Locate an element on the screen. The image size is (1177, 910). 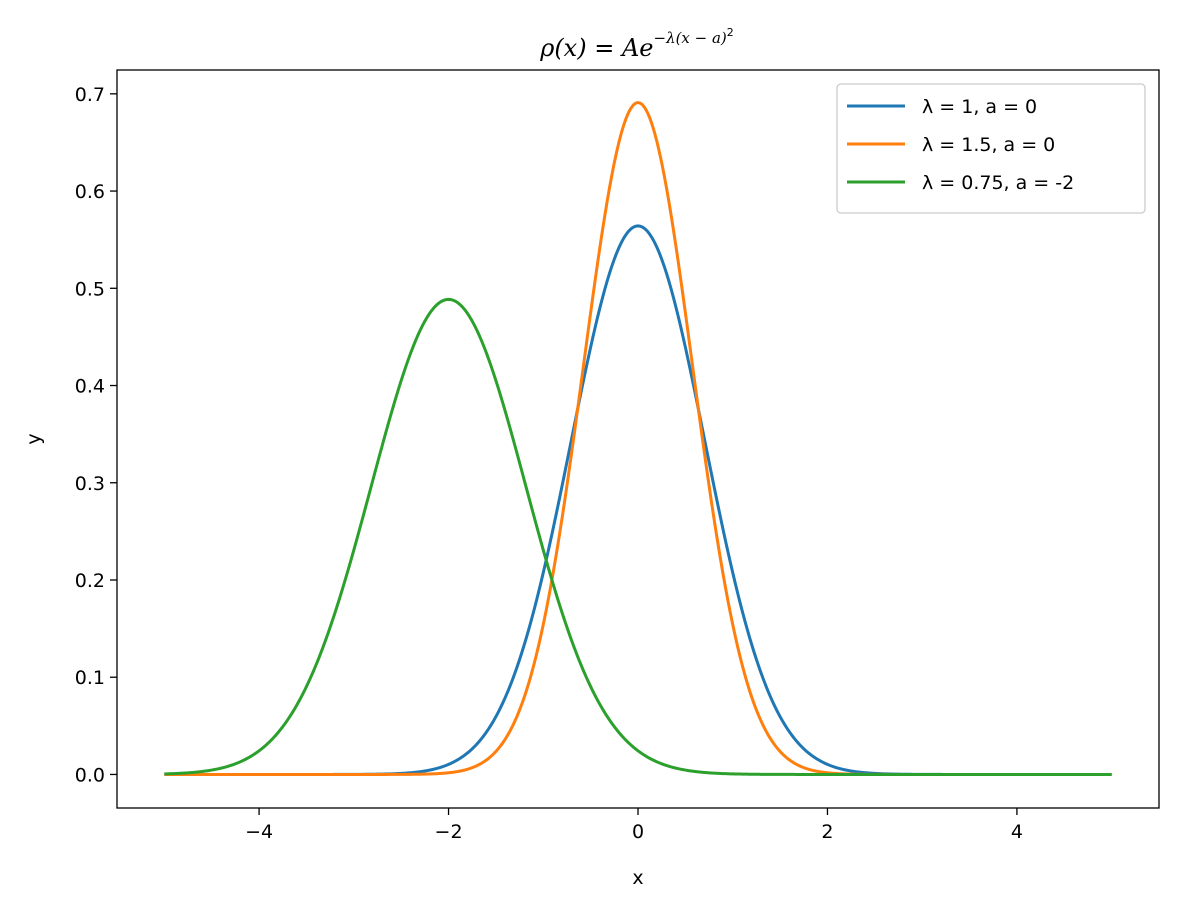
y-tick-label: 0.5 is located at coordinates (90, 289).